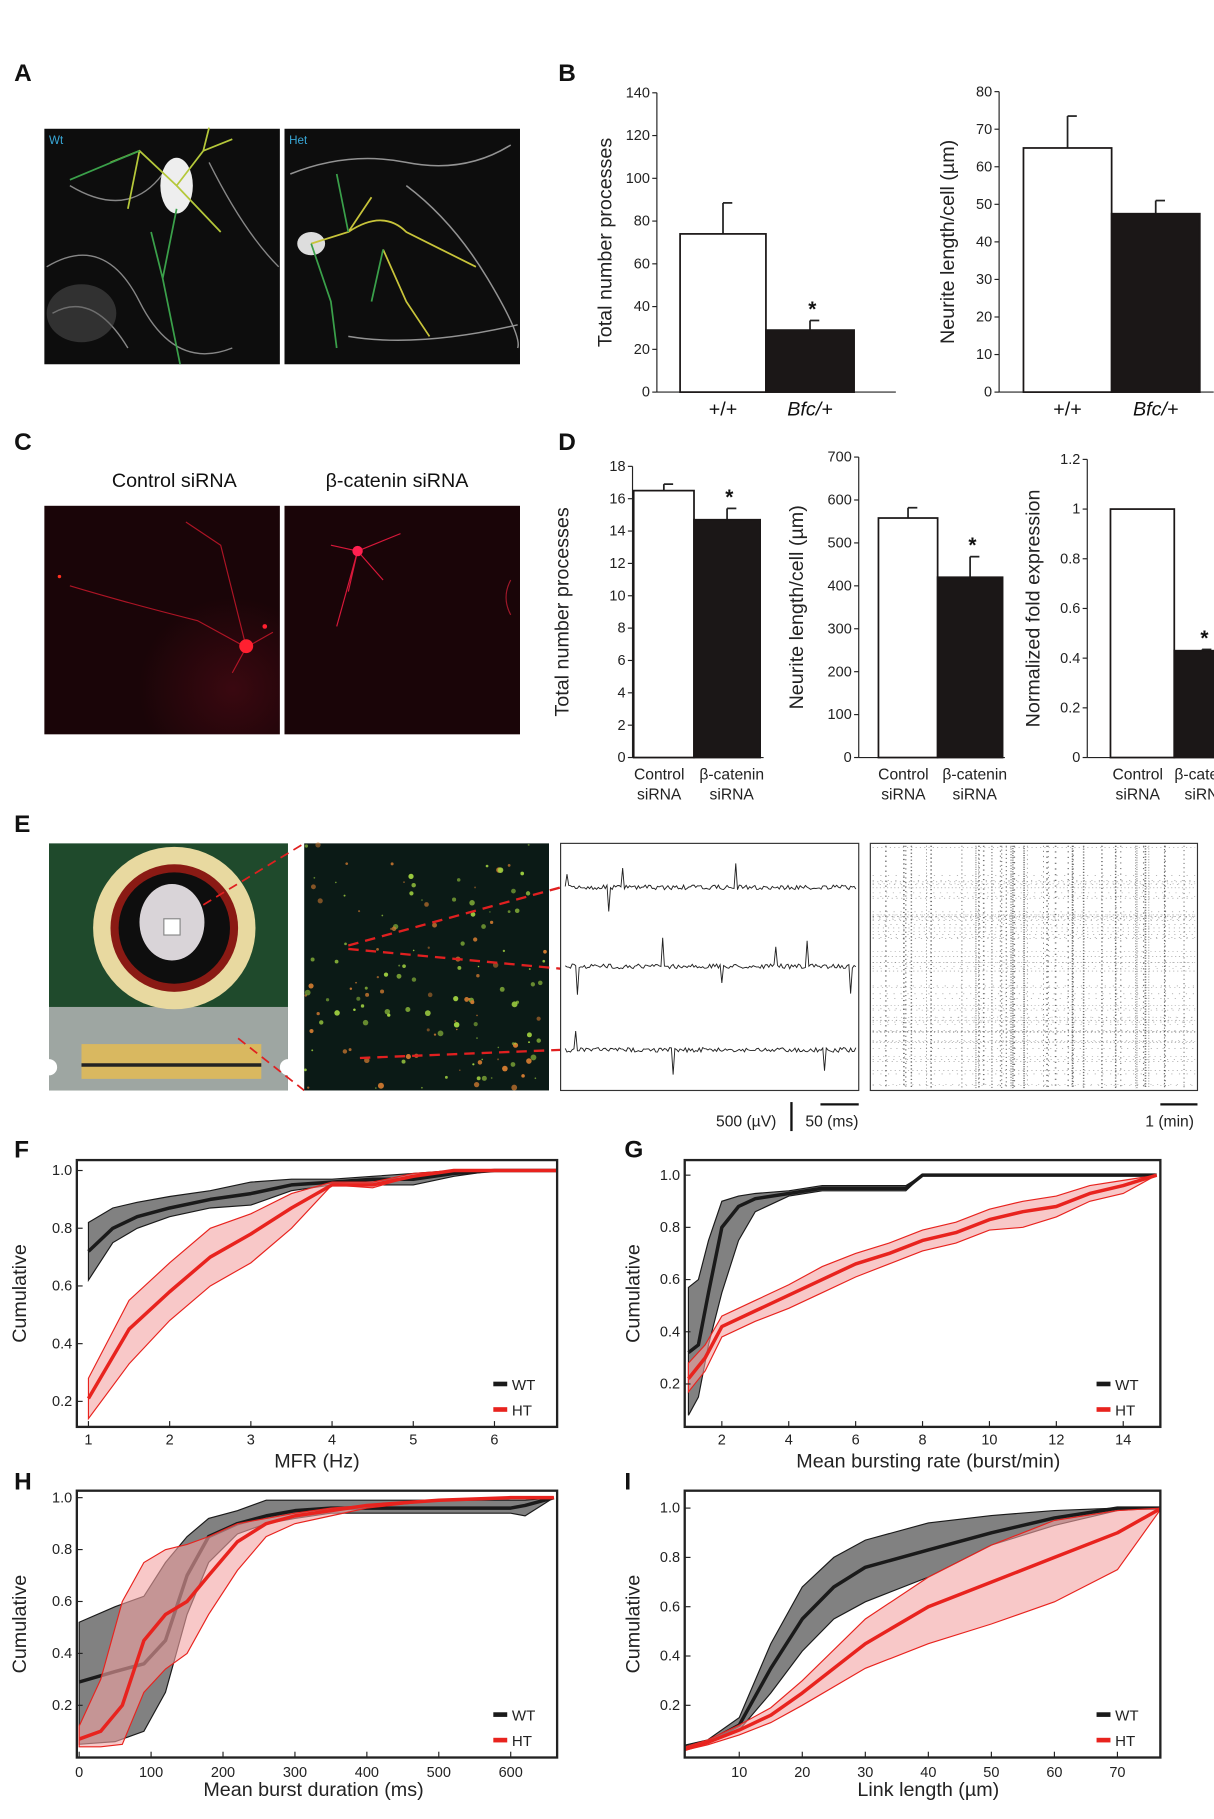 Image resolution: width=1214 pixels, height=1819 pixels. What do you see at coordinates (151, 1773) in the screenshot?
I see `x-tick-label: 100` at bounding box center [151, 1773].